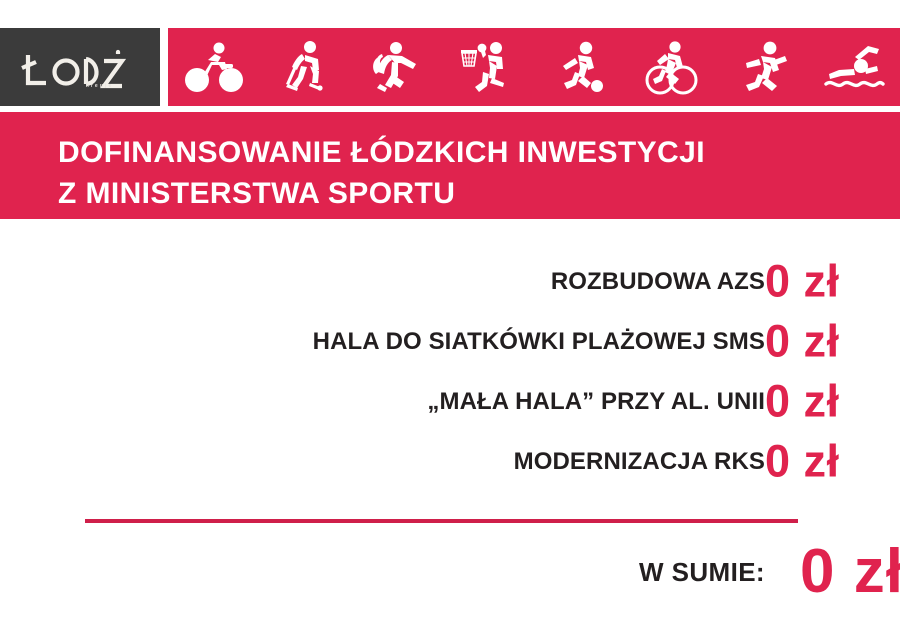 The image size is (900, 636). Describe the element at coordinates (304, 66) in the screenshot. I see `field-hockey-icon` at that location.